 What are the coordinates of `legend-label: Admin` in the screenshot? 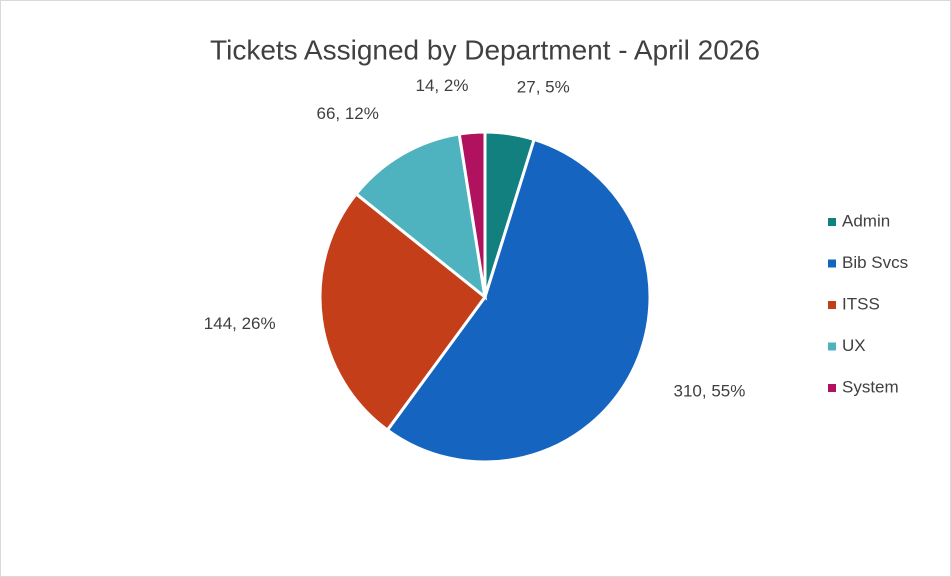 It's located at (866, 220).